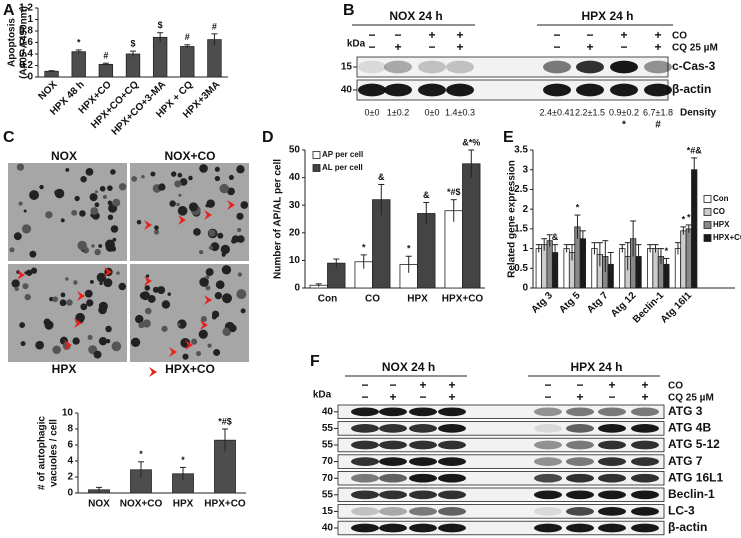 The image size is (741, 538). What do you see at coordinates (657, 47) in the screenshot?
I see `cq-sign: +` at bounding box center [657, 47].